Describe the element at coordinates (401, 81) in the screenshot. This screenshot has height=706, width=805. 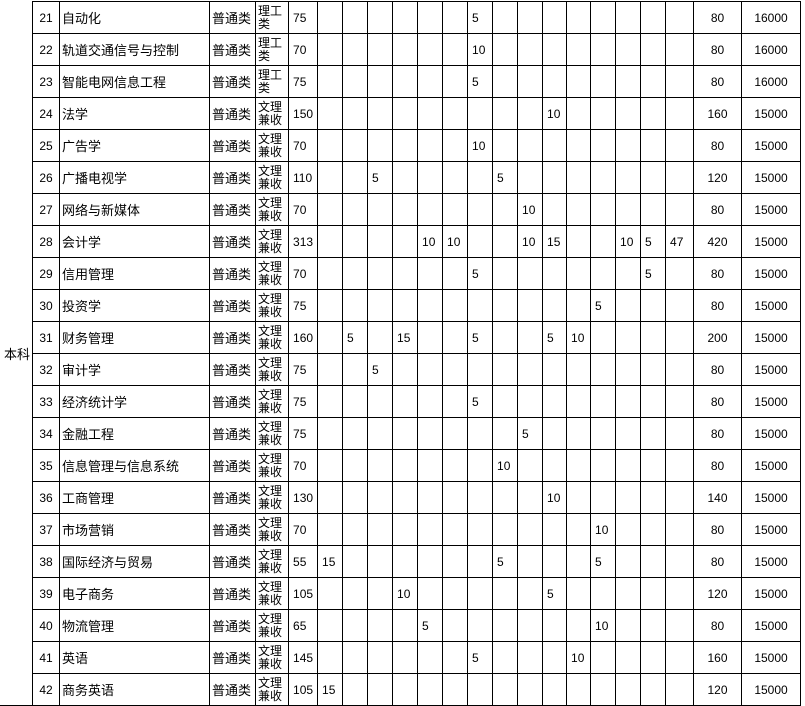
I see `table-row: 23 智能电网信息工程 普通类 理工类 75 5 80 16000` at that location.